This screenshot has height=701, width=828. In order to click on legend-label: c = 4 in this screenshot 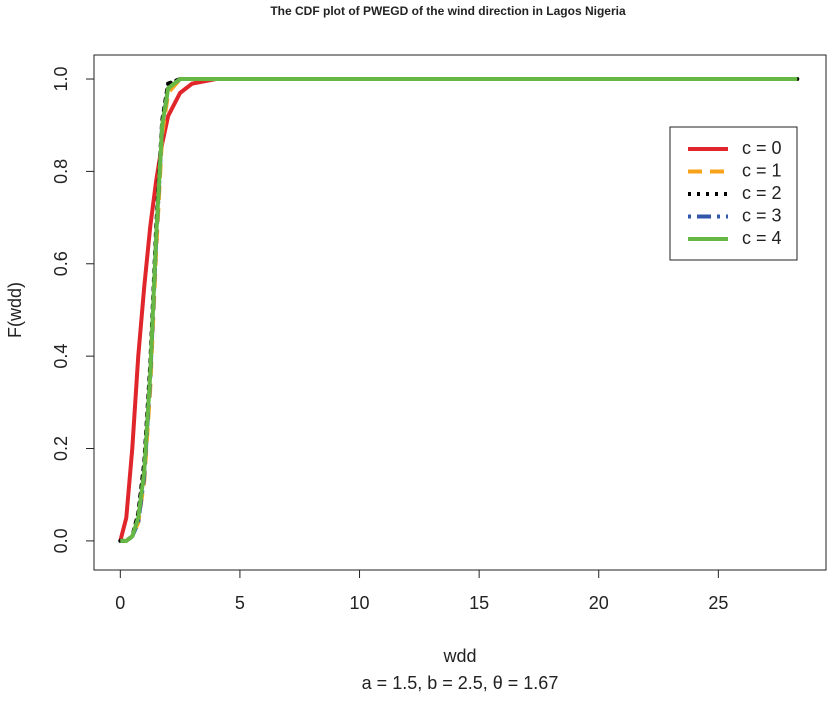, I will do `click(762, 238)`.